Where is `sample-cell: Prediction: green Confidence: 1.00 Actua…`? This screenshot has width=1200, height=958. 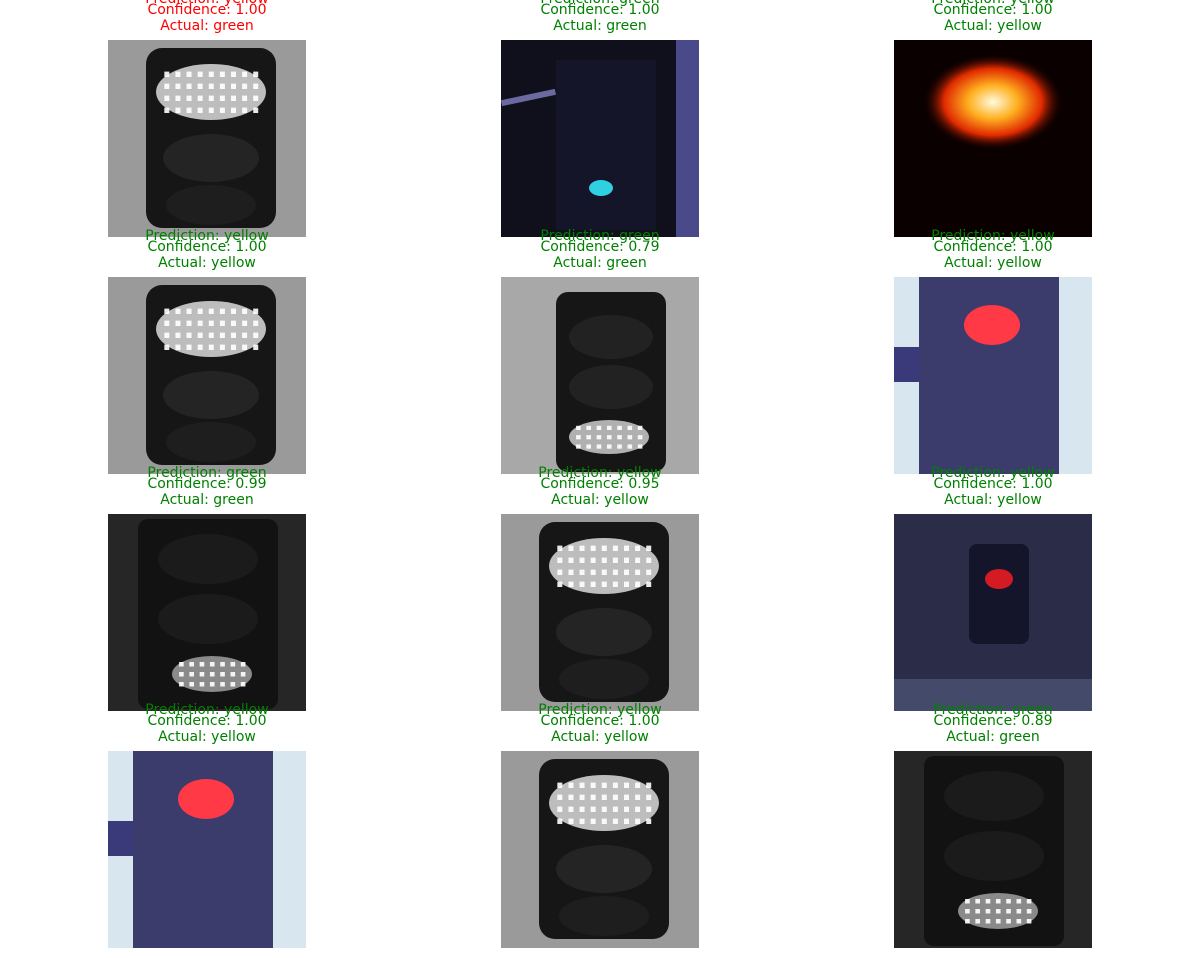 sample-cell: Prediction: green Confidence: 1.00 Actua… is located at coordinates (600, 118).